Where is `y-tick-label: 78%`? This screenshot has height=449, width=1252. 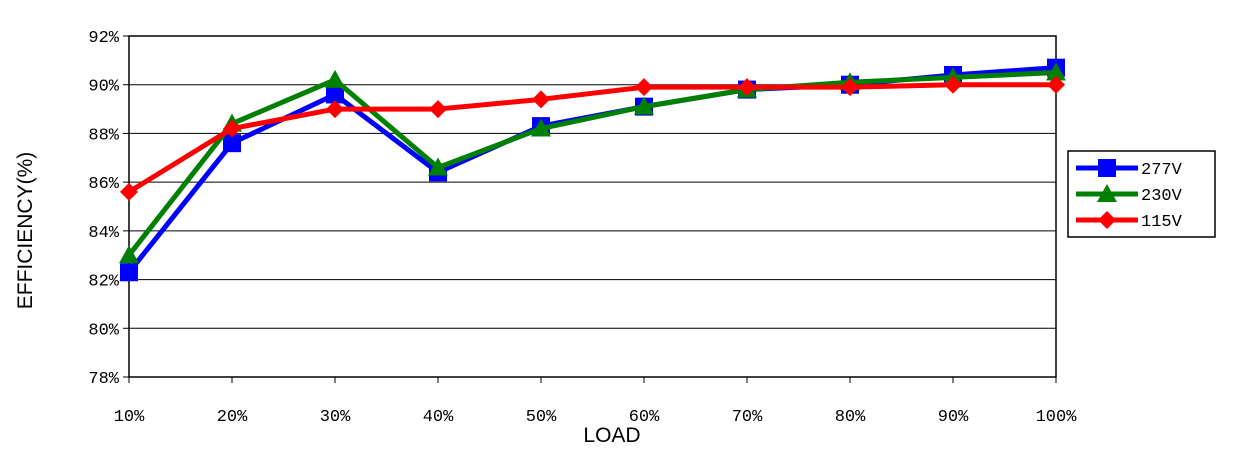 y-tick-label: 78% is located at coordinates (103, 379).